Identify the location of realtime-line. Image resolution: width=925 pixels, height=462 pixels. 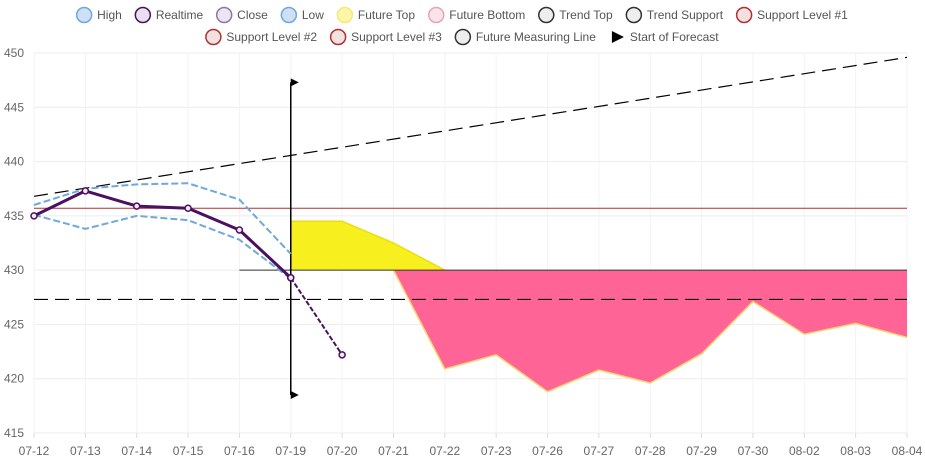
(162, 234).